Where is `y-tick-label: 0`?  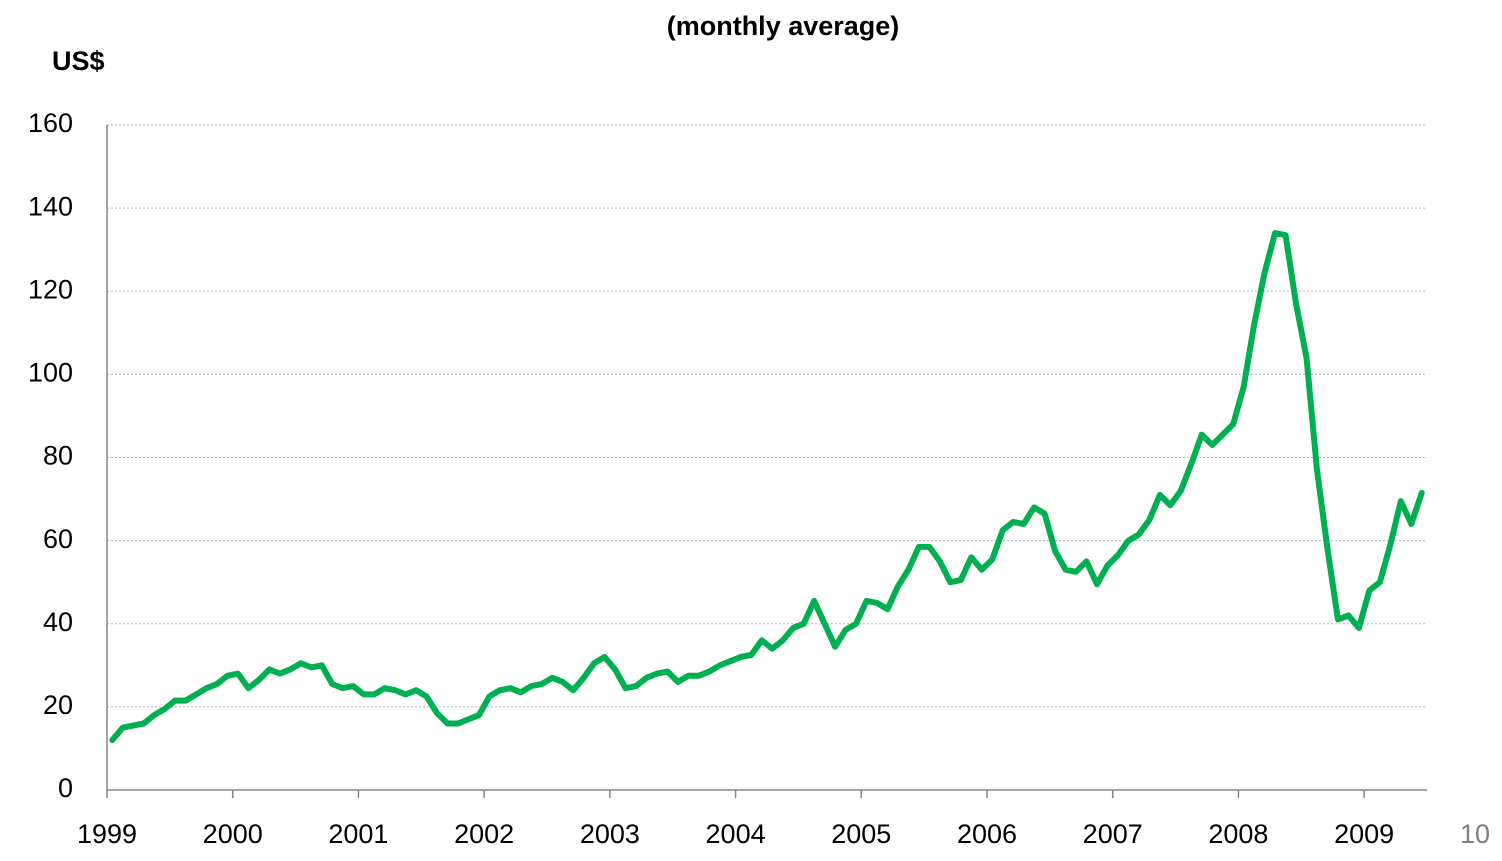
y-tick-label: 0 is located at coordinates (65, 788).